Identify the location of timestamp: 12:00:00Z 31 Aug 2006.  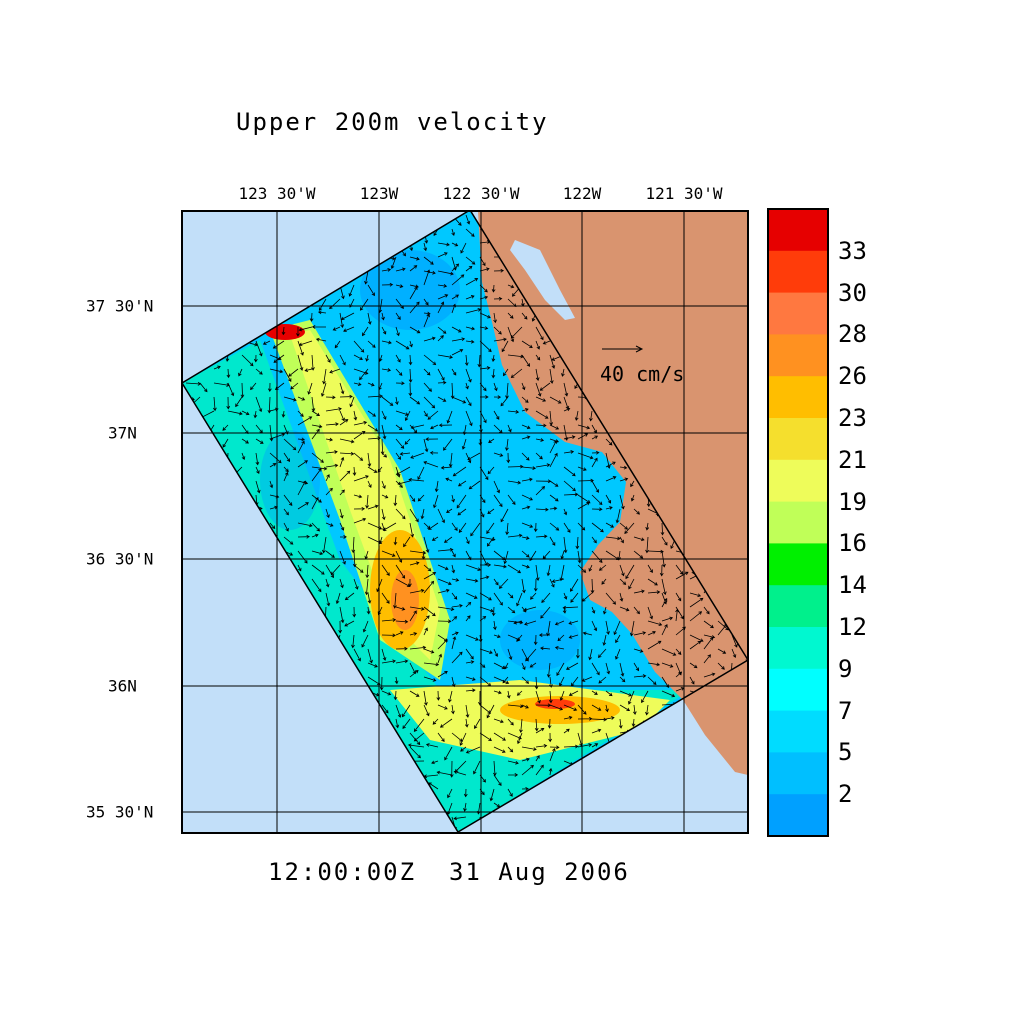
(449, 872).